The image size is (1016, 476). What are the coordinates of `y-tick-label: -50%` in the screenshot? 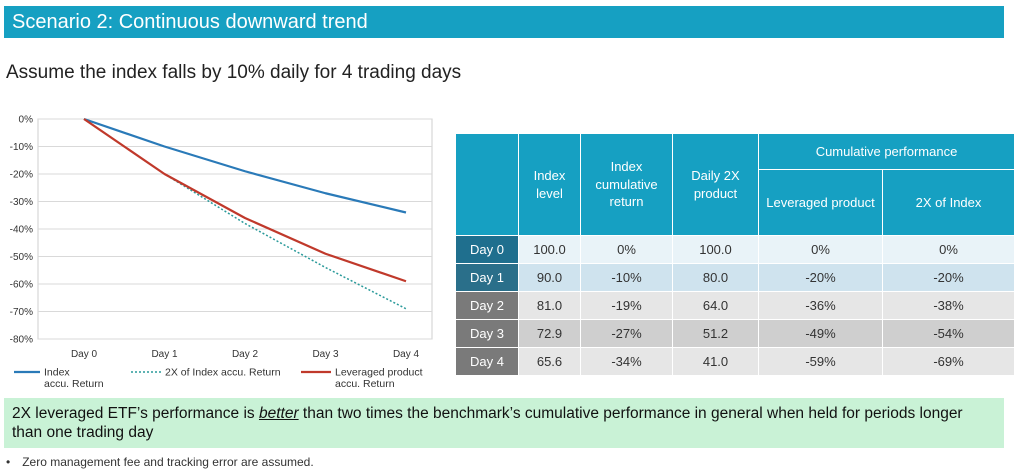 It's located at (21, 257).